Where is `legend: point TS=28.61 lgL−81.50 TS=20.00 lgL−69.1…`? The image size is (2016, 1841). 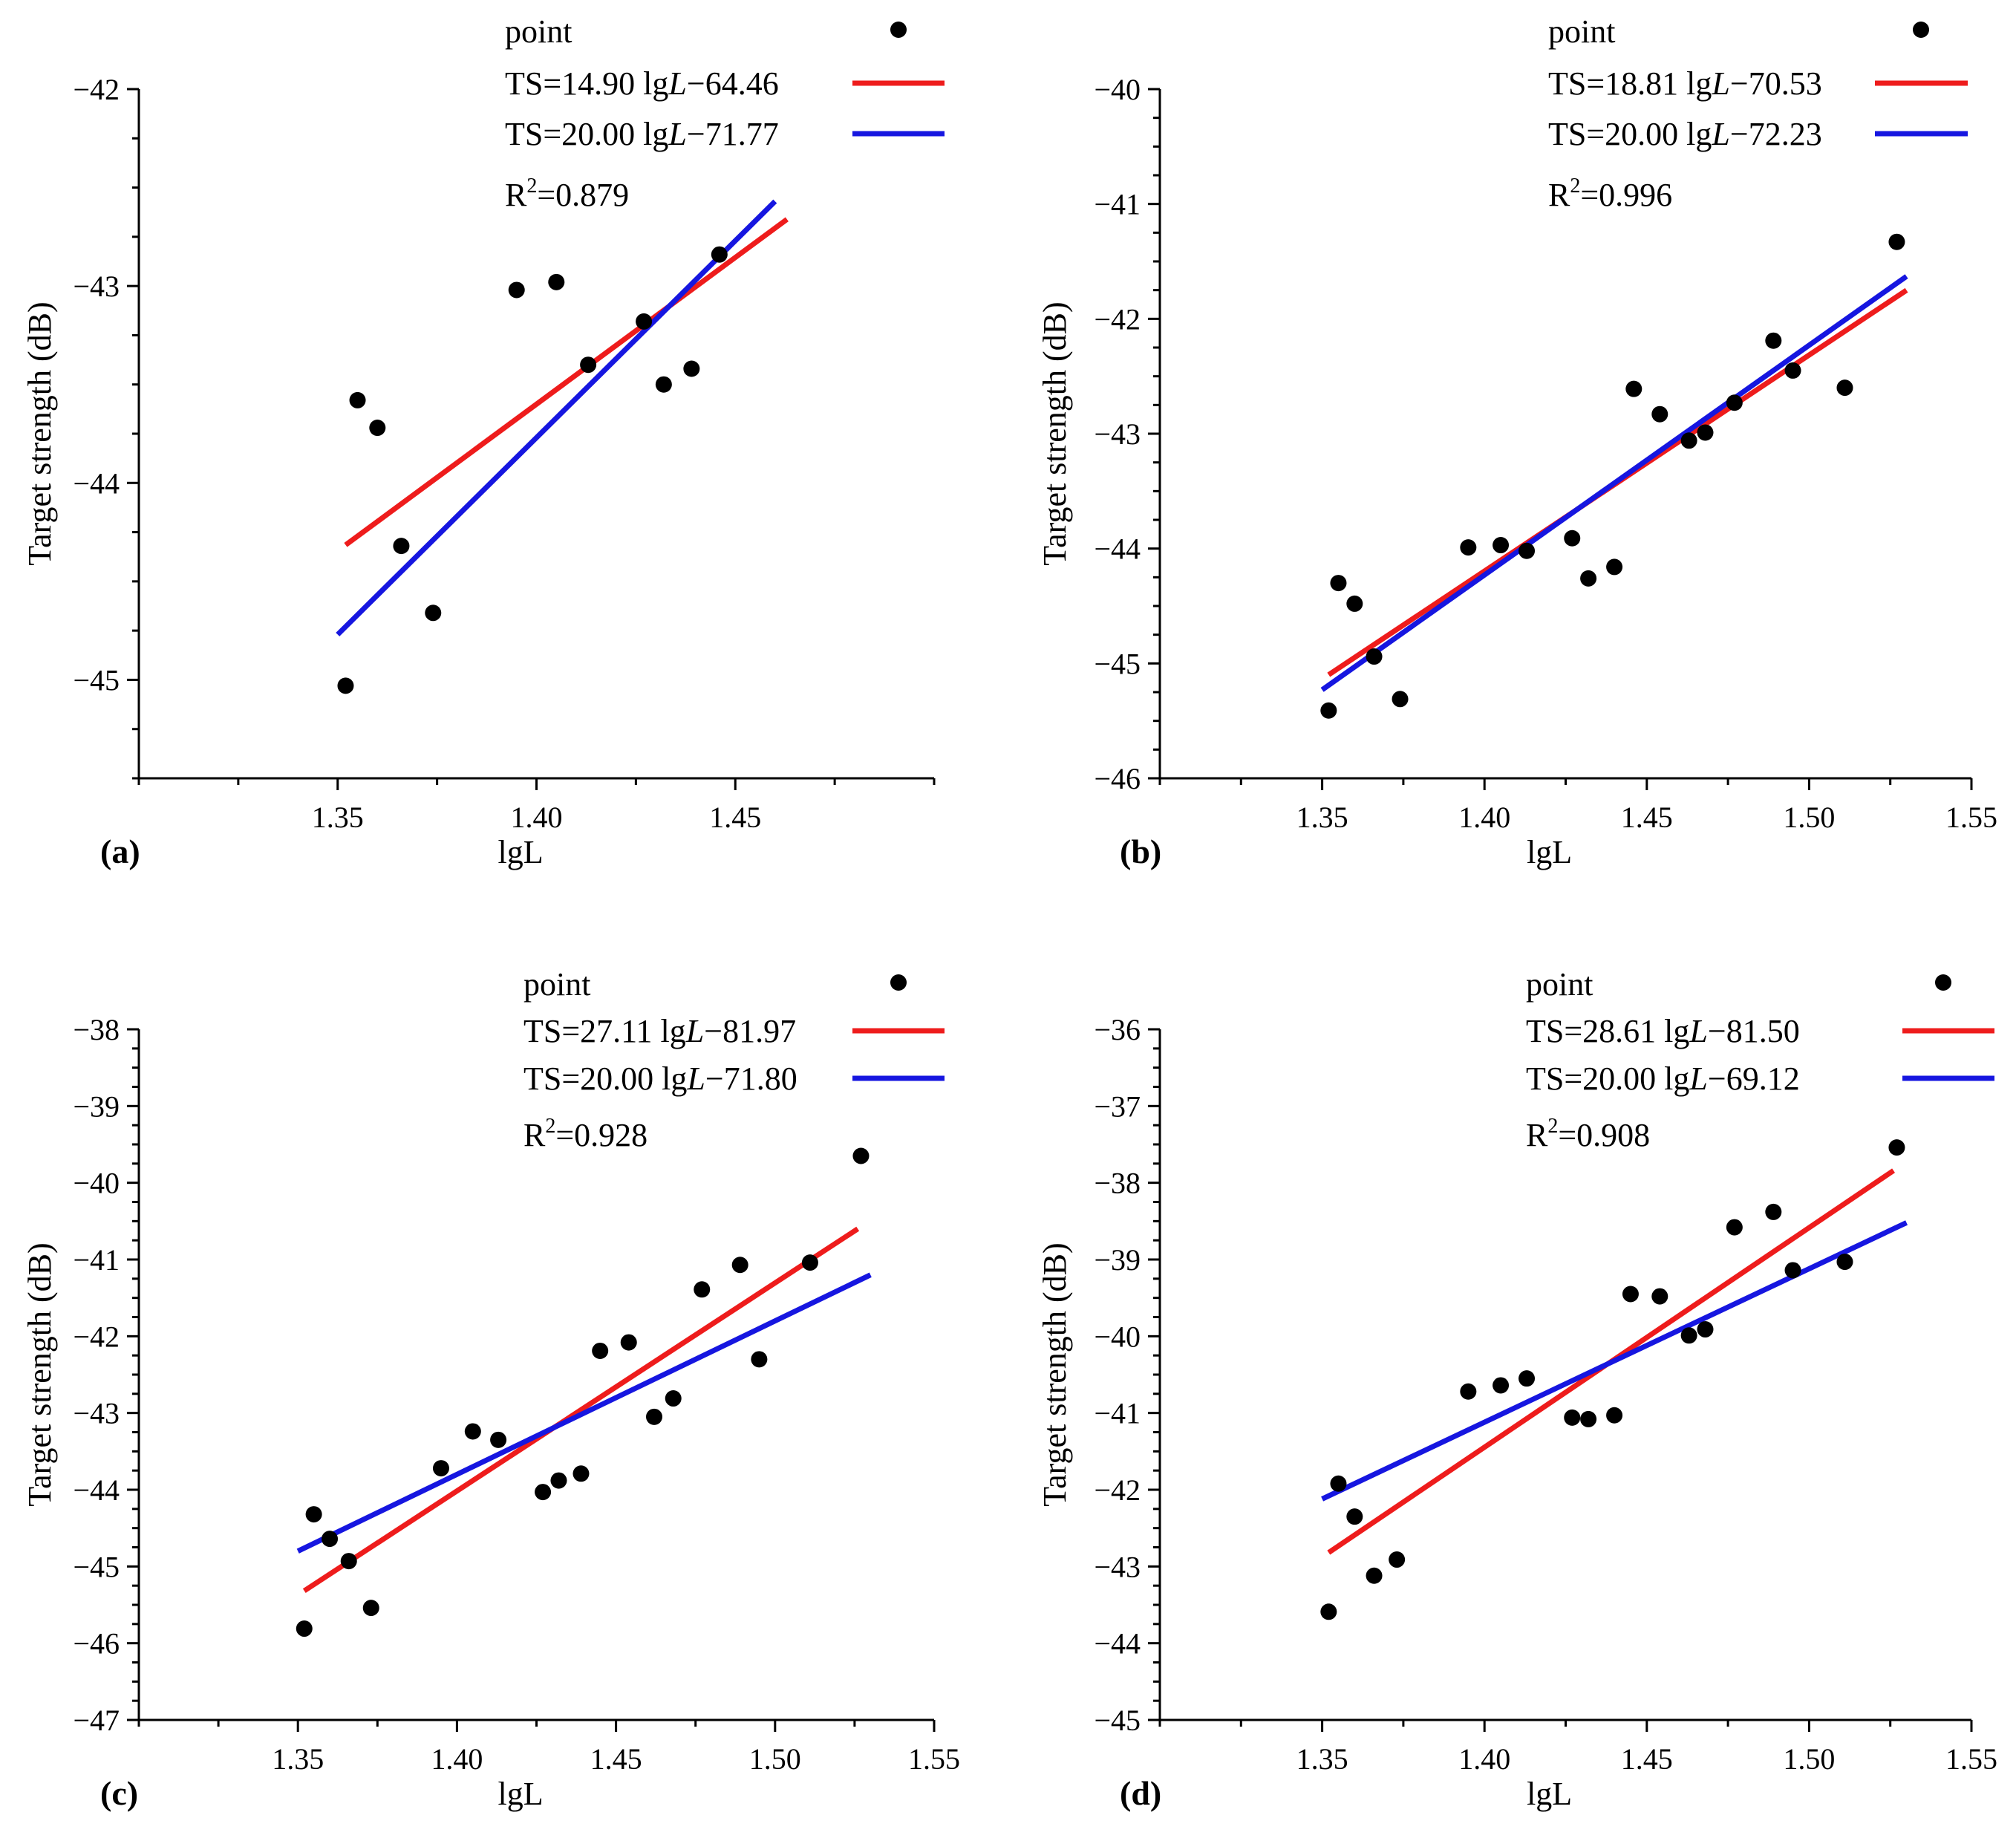 legend: point TS=28.61 lgL−81.50 TS=20.00 lgL−69.1… is located at coordinates (1760, 1059).